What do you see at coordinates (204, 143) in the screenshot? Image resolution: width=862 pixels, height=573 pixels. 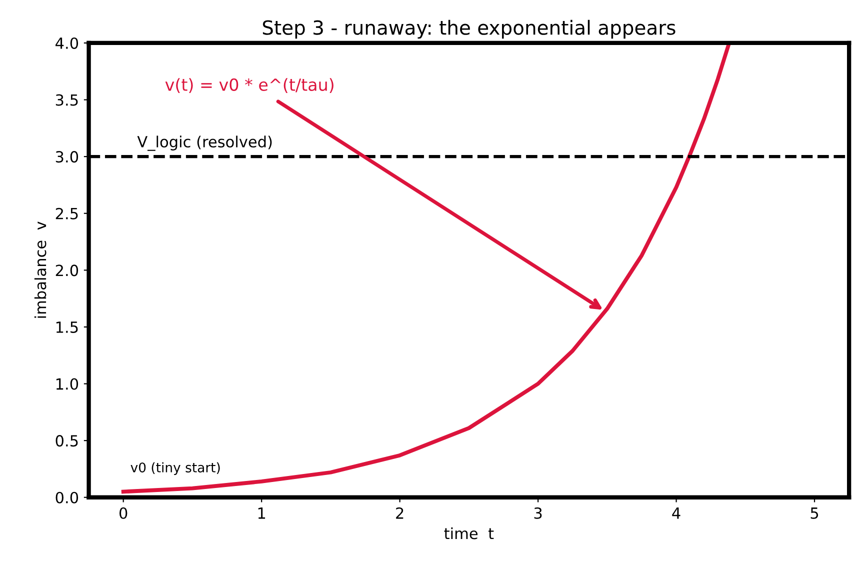 I see `ref-line-label: V_logic (resolved)` at bounding box center [204, 143].